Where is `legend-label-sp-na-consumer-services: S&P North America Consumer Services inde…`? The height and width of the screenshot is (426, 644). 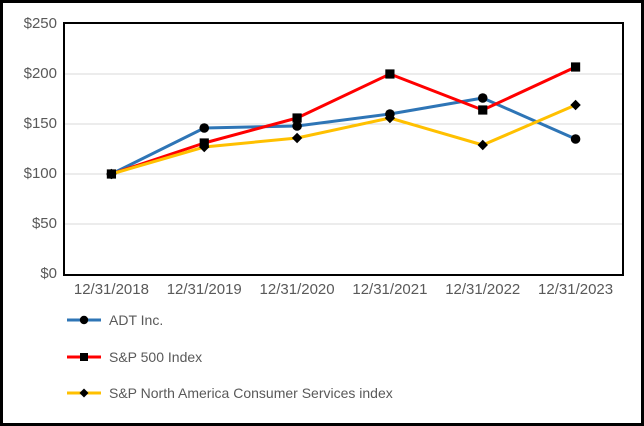 legend-label-sp-na-consumer-services: S&P North America Consumer Services inde… is located at coordinates (251, 393).